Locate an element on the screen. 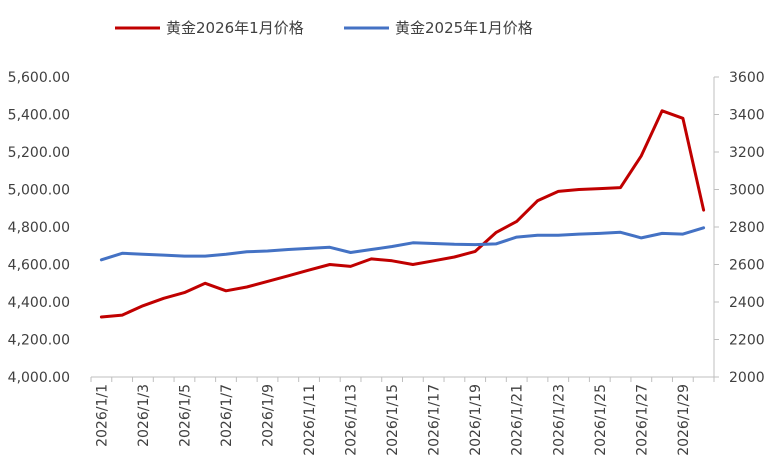 The height and width of the screenshot is (475, 772). x-tick-label: 2026/1/5 is located at coordinates (185, 415).